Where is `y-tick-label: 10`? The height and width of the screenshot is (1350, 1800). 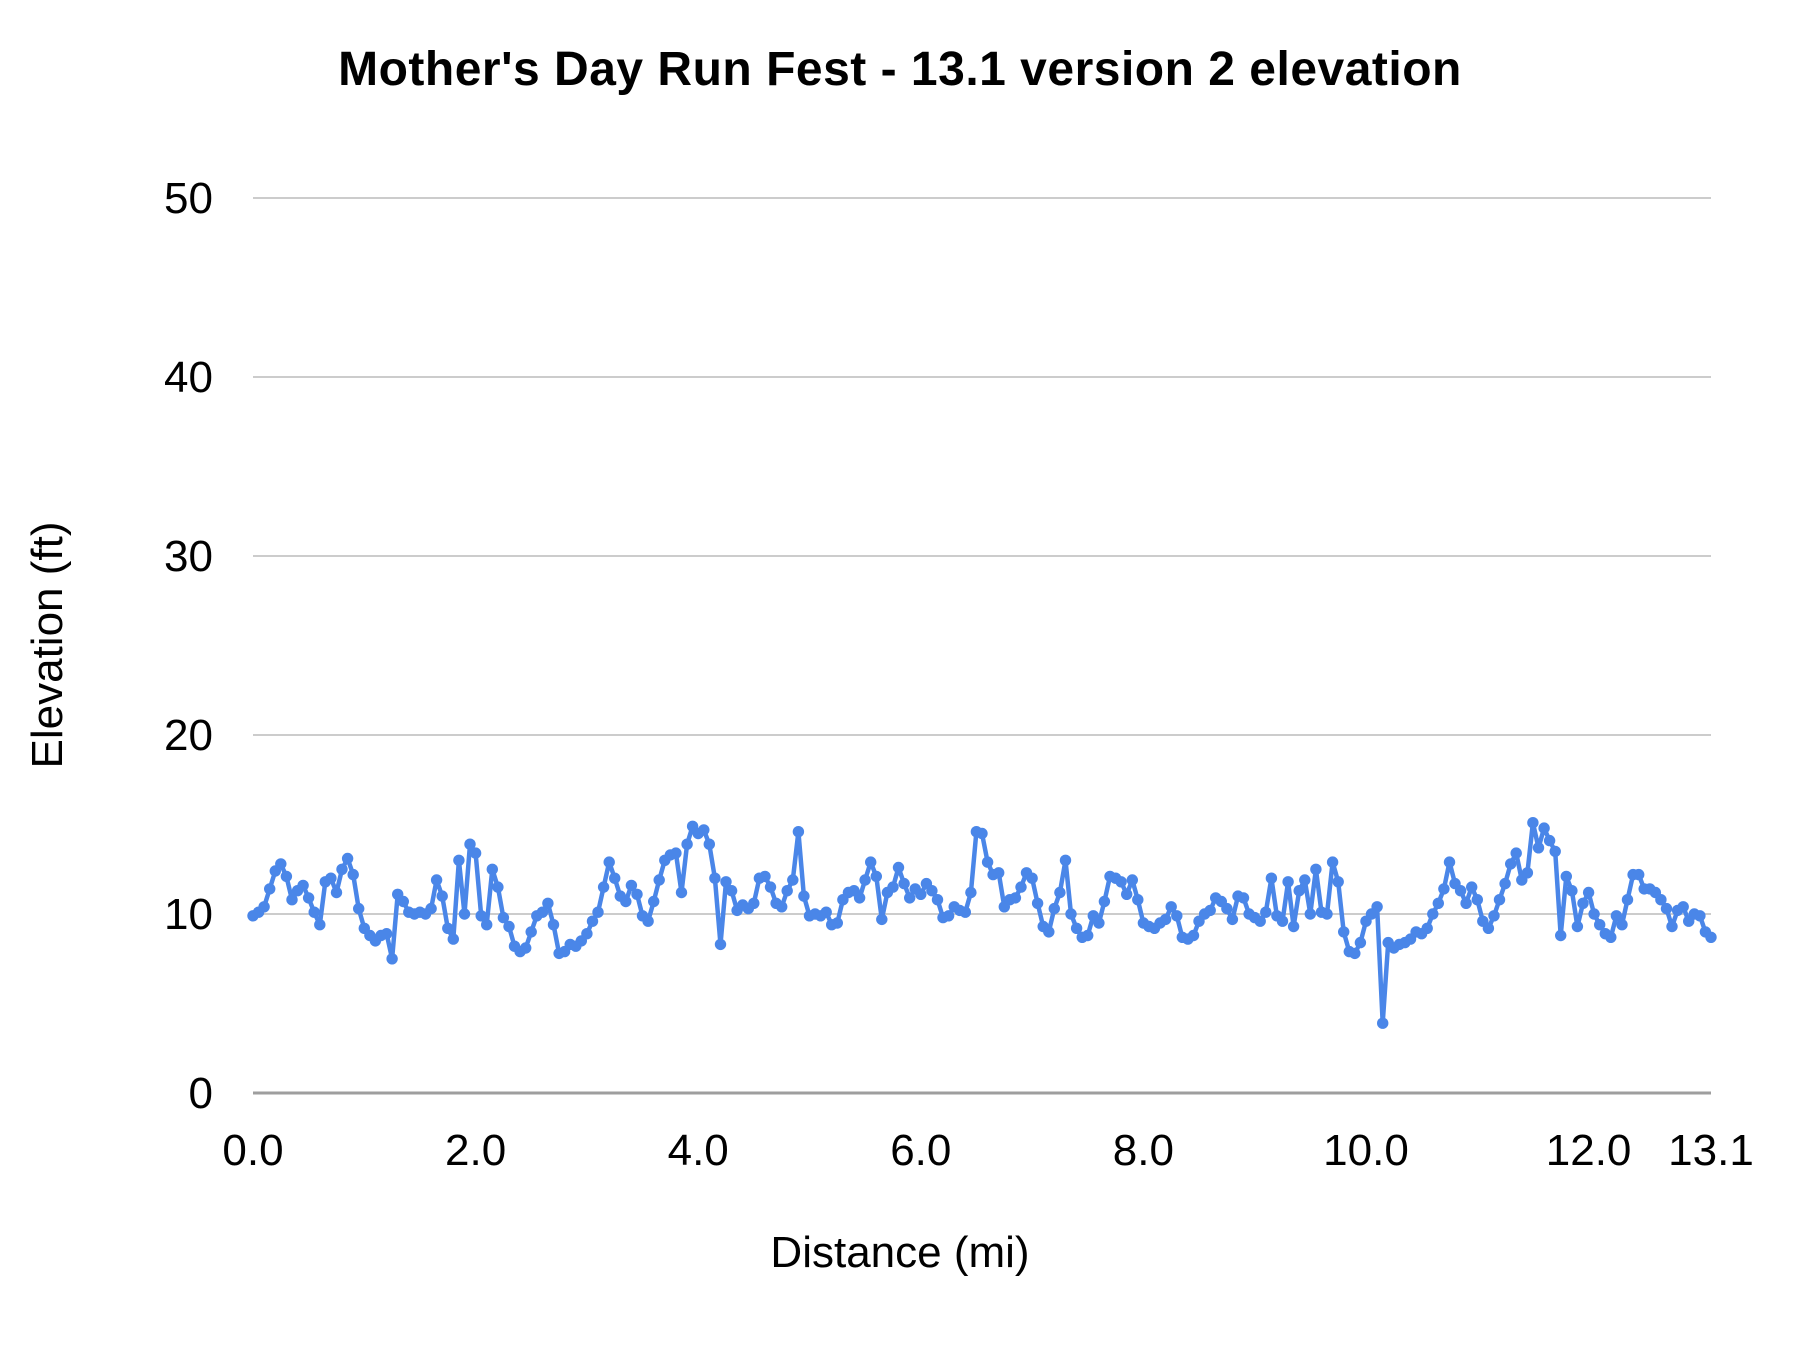
y-tick-label: 10 is located at coordinates (188, 914).